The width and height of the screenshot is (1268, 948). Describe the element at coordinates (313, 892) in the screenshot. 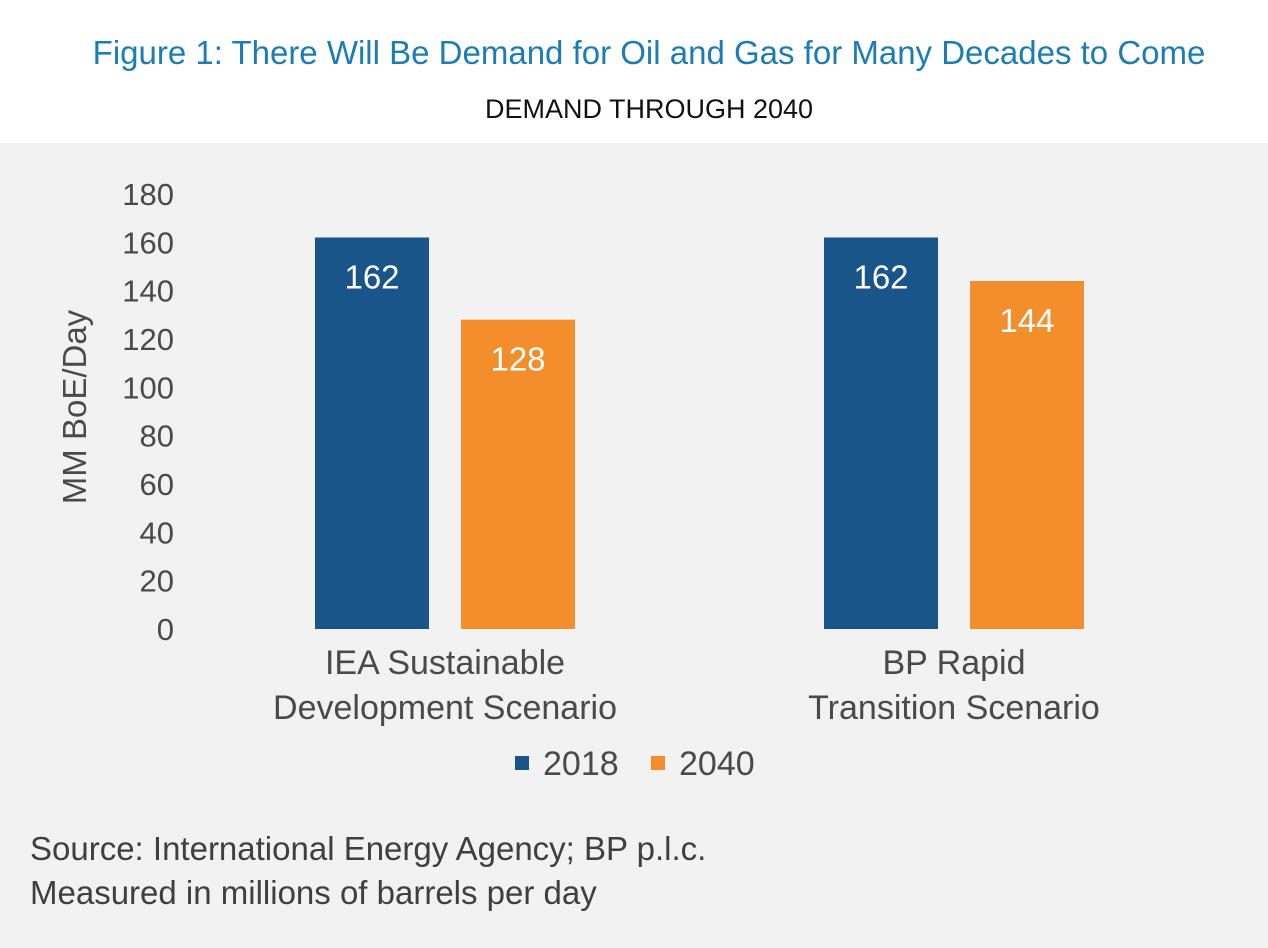

I see `measure-note: Measured in millions of barrels per day` at that location.